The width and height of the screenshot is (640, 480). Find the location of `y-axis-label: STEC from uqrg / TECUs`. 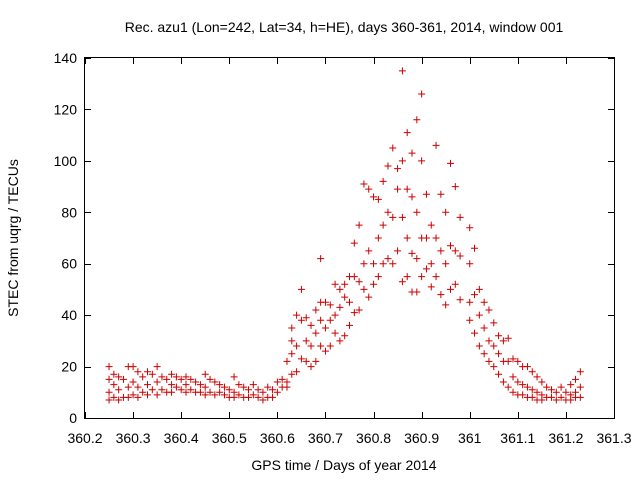

y-axis-label: STEC from uqrg / TECUs is located at coordinates (13, 238).